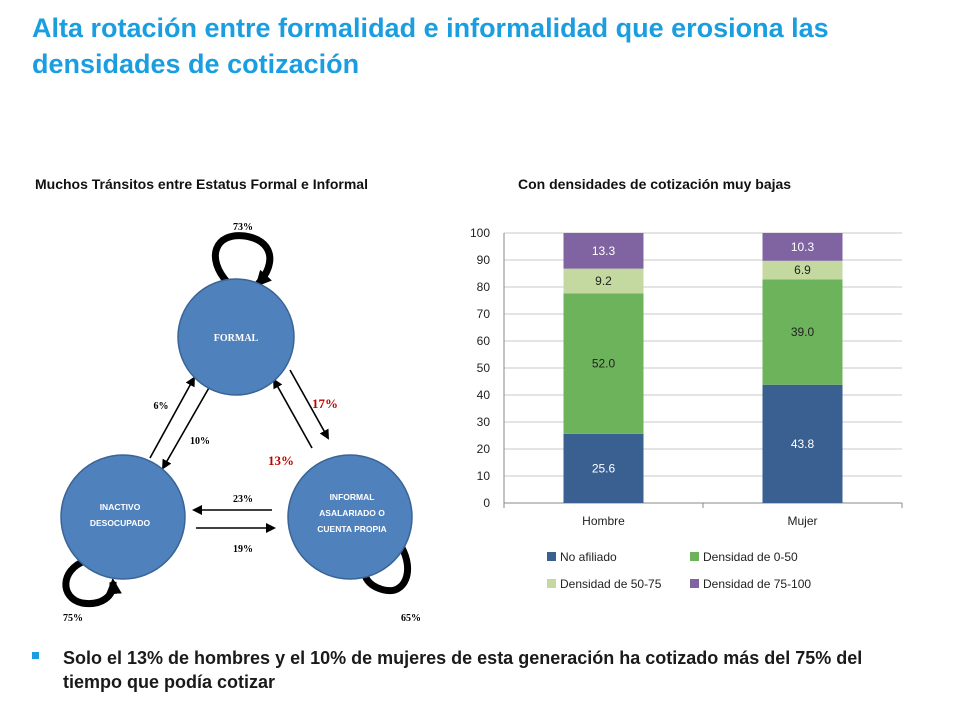 This screenshot has height=720, width=960. Describe the element at coordinates (484, 341) in the screenshot. I see `y-tick-label: 60` at that location.